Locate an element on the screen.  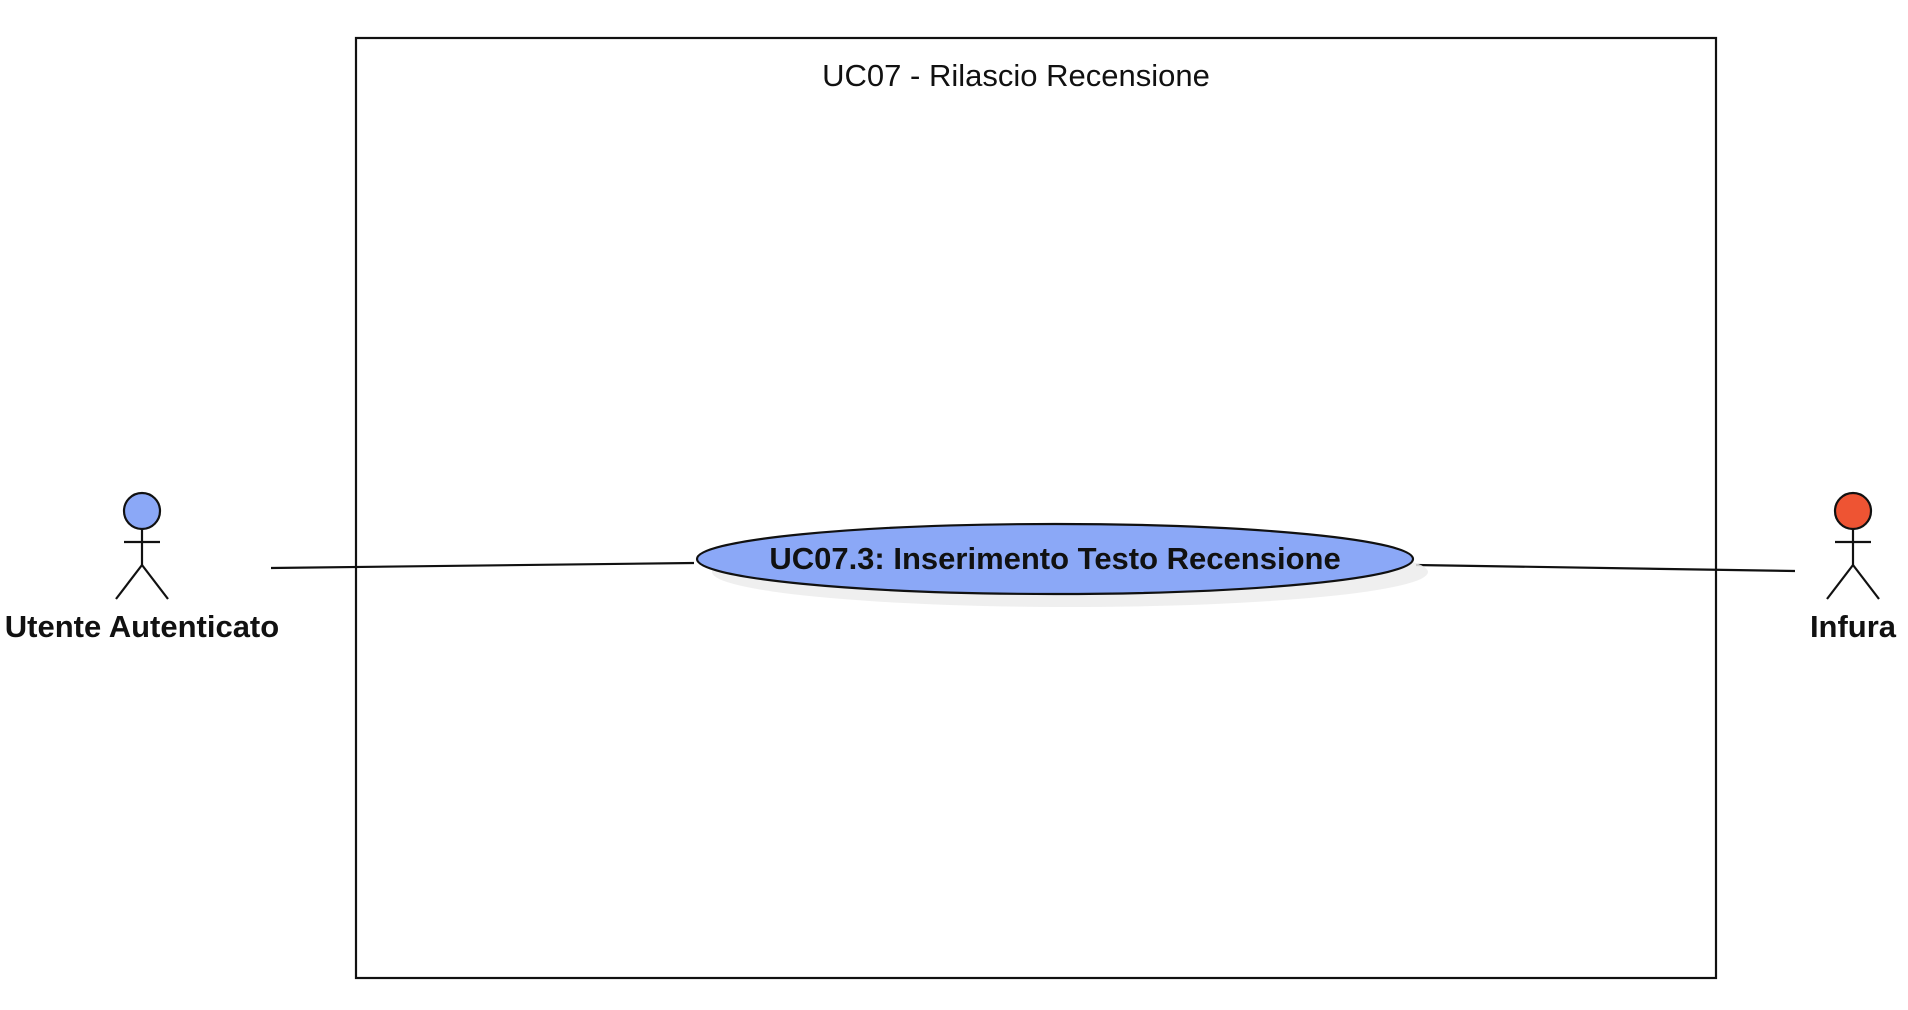
use-case-ellipse is located at coordinates (1055, 559).